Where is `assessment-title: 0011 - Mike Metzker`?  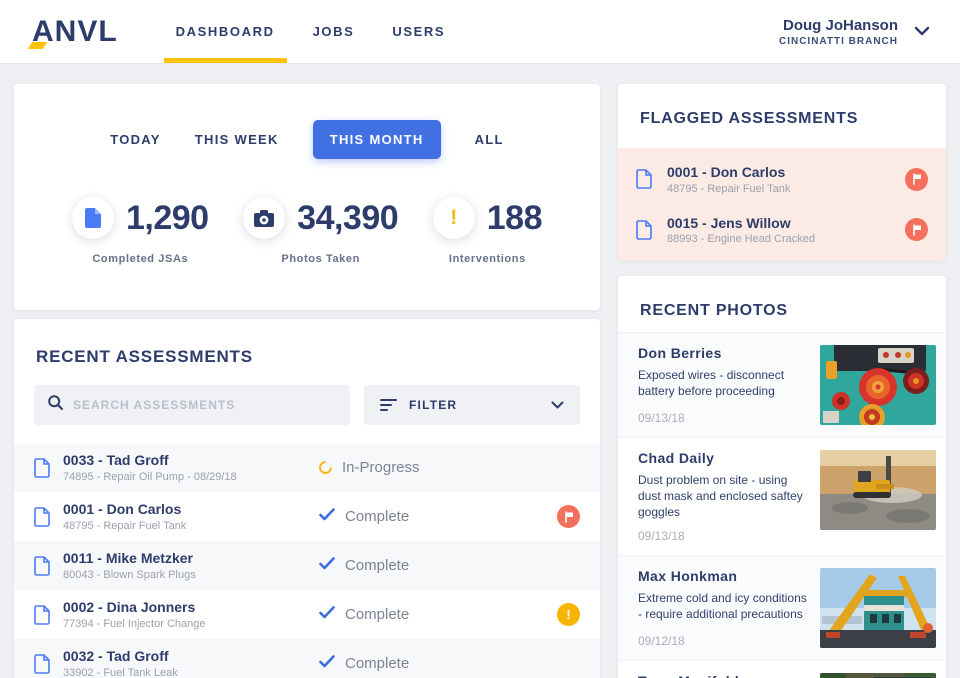 assessment-title: 0011 - Mike Metzker is located at coordinates (128, 558).